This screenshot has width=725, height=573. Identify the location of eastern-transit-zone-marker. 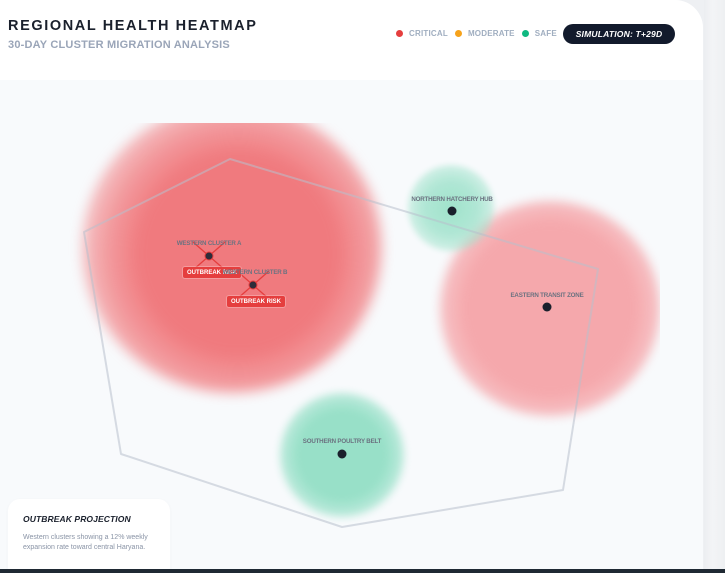
(547, 307).